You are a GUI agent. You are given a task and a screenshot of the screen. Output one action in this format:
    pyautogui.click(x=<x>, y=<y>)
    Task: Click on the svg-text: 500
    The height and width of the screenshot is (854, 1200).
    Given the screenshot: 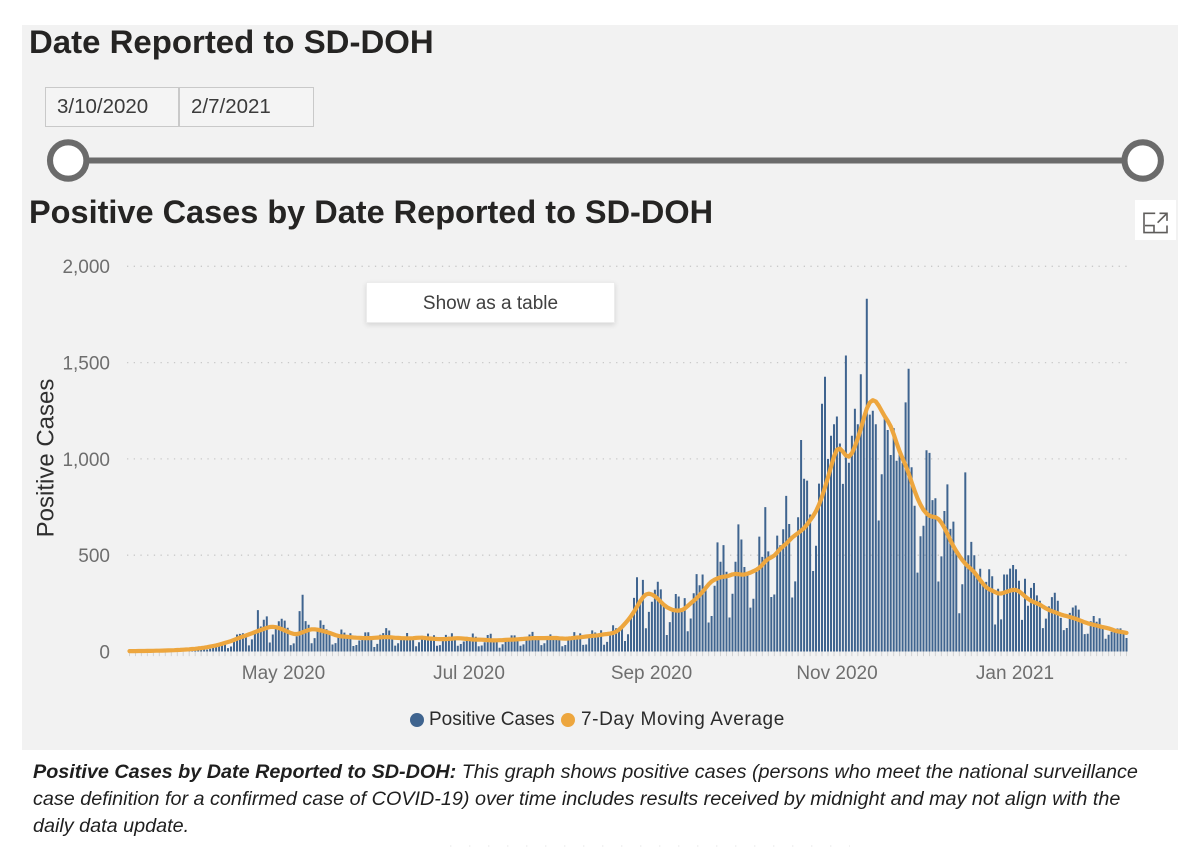 What is the action you would take?
    pyautogui.click(x=94, y=556)
    